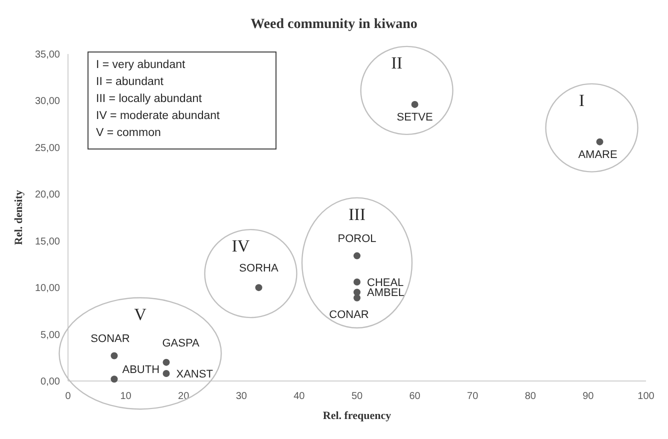 This screenshot has height=439, width=668. I want to click on series-label: I, so click(581, 100).